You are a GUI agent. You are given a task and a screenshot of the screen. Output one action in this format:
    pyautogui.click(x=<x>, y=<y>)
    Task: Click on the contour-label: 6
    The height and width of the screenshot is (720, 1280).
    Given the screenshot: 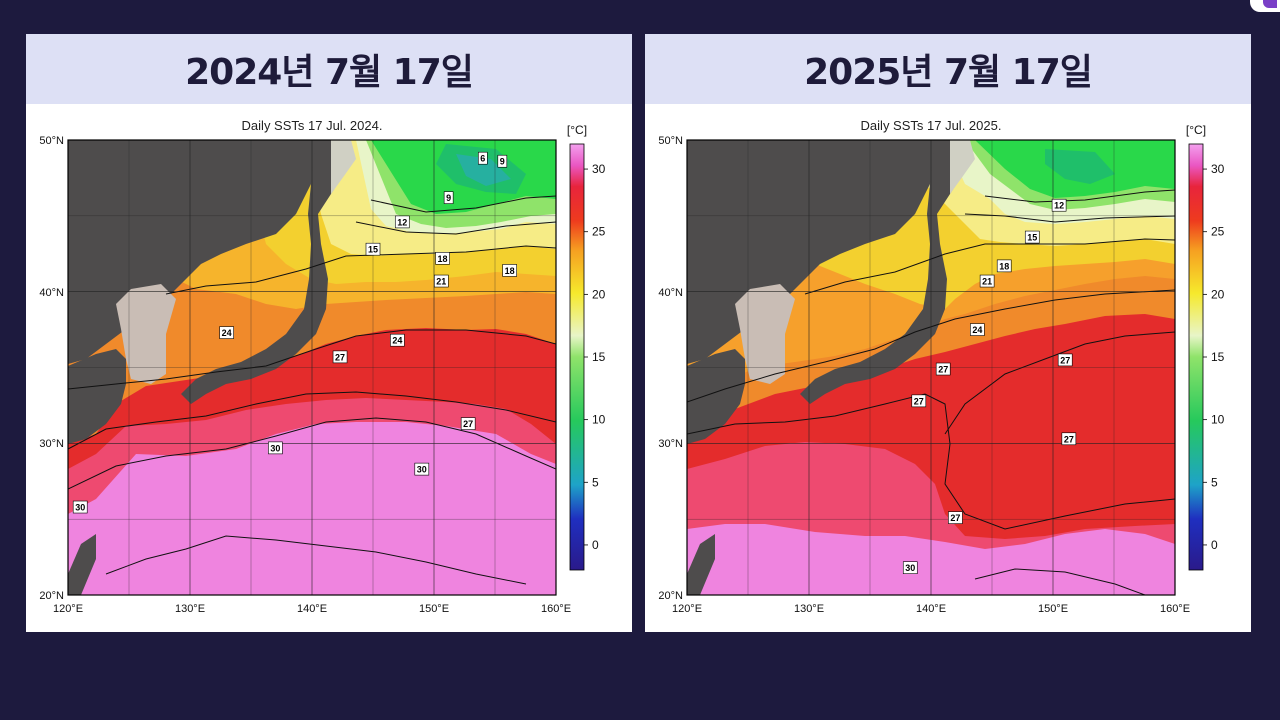 What is the action you would take?
    pyautogui.click(x=482, y=158)
    